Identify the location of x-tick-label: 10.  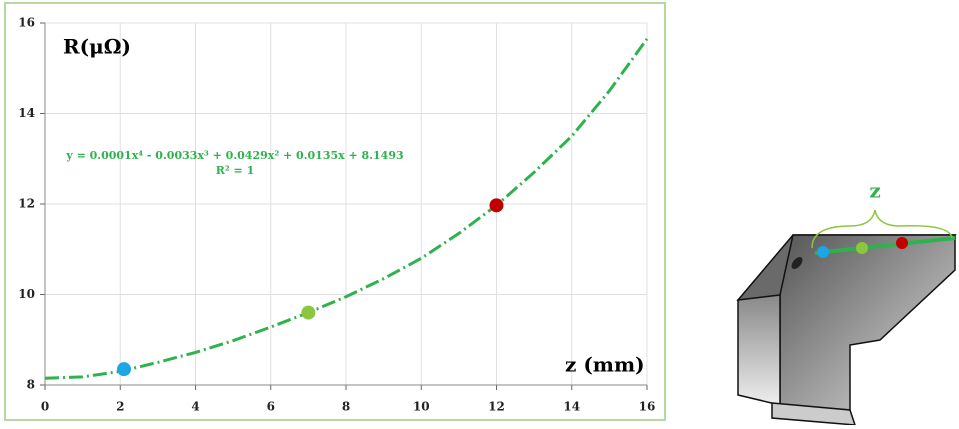
(421, 407).